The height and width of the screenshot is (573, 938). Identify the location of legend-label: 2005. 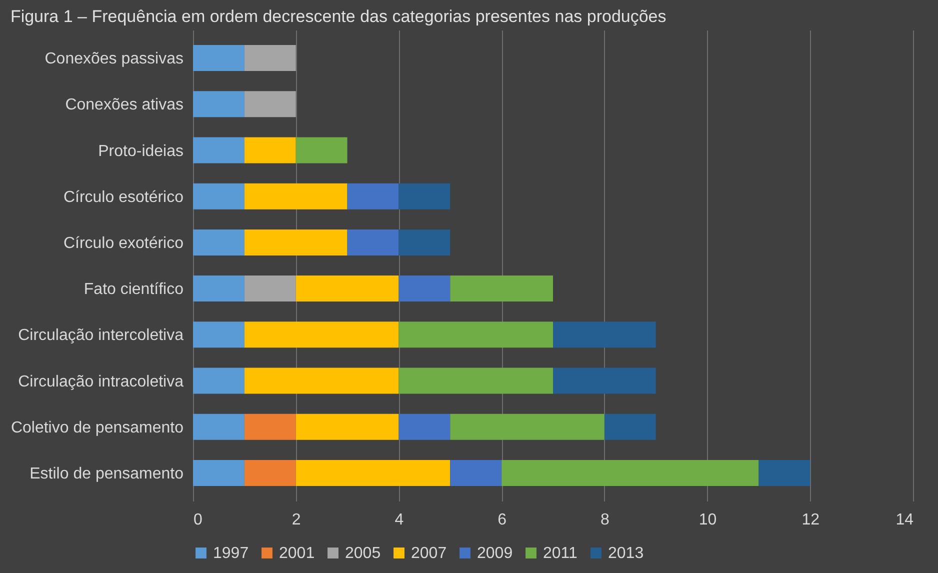
(363, 553).